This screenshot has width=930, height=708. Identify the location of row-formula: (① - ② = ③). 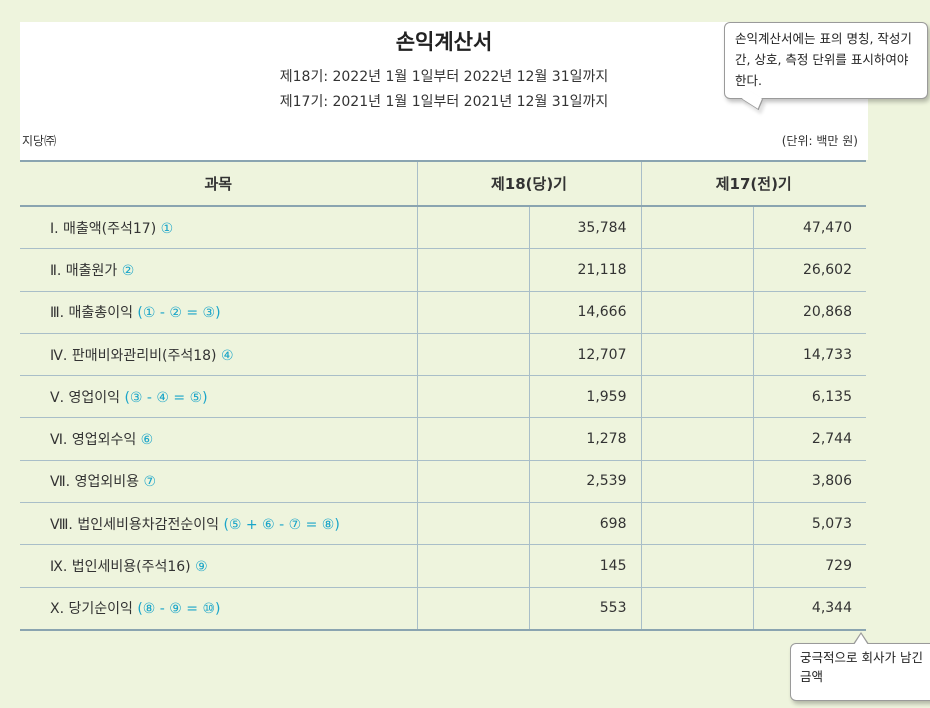
(179, 313).